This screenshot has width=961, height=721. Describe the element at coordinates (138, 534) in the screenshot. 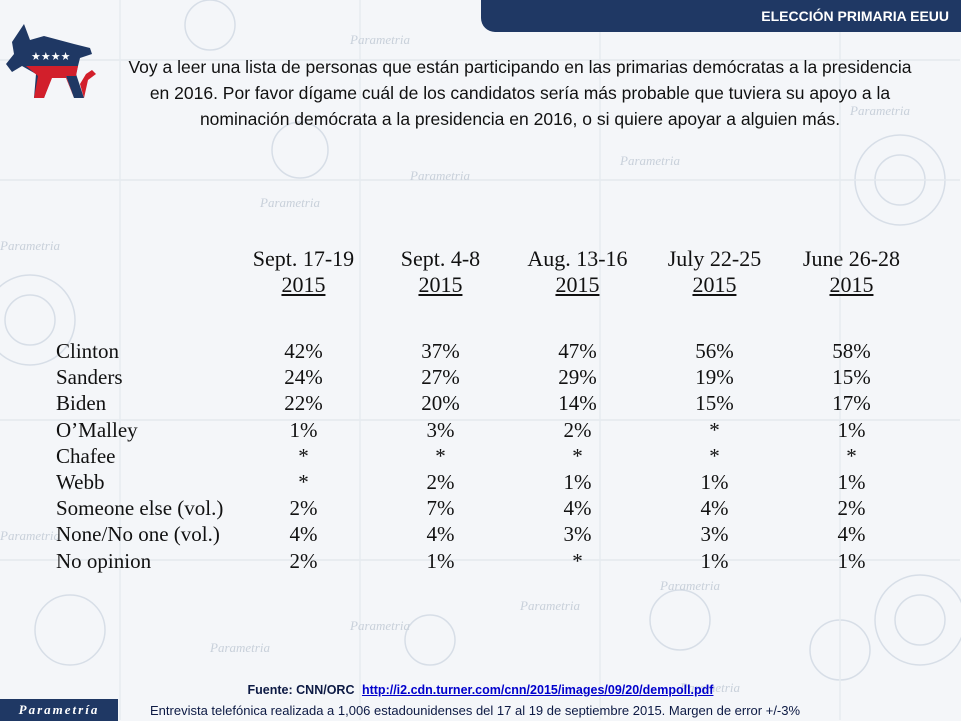

I see `candidate-name: None/No one (vol.)` at that location.